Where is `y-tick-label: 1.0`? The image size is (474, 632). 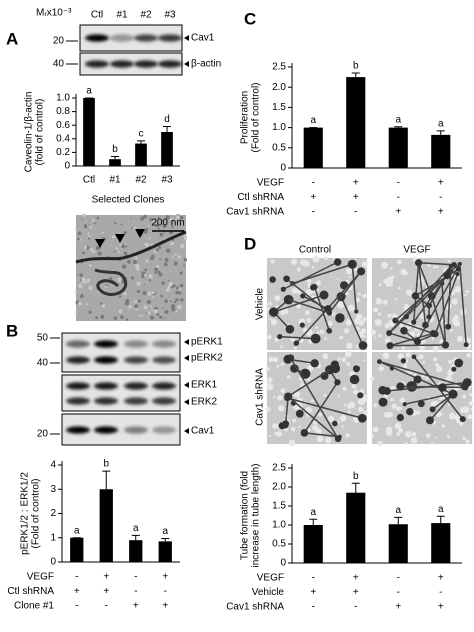 y-tick-label: 1.0 is located at coordinates (279, 127).